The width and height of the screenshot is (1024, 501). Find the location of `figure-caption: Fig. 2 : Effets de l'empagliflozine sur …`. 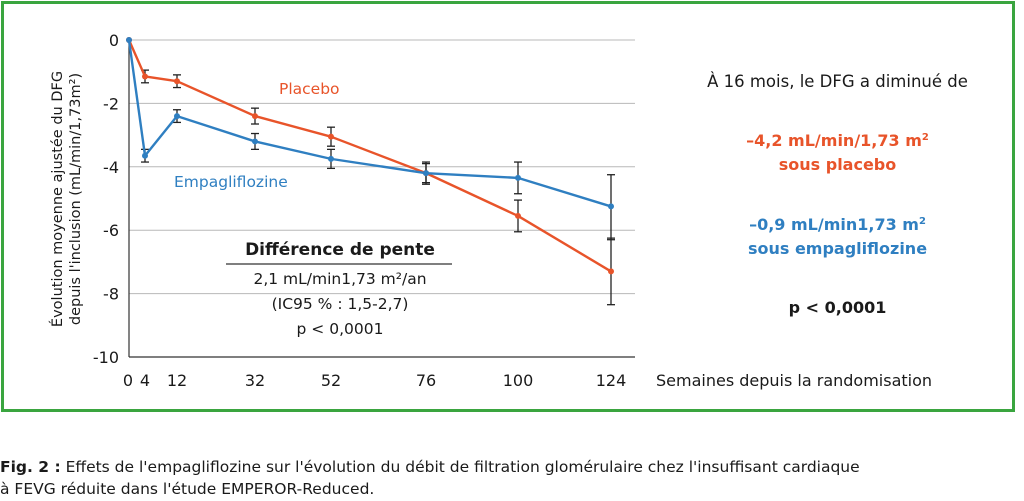

figure-caption: Fig. 2 : Effets de l'empagliflozine sur … is located at coordinates (512, 478).